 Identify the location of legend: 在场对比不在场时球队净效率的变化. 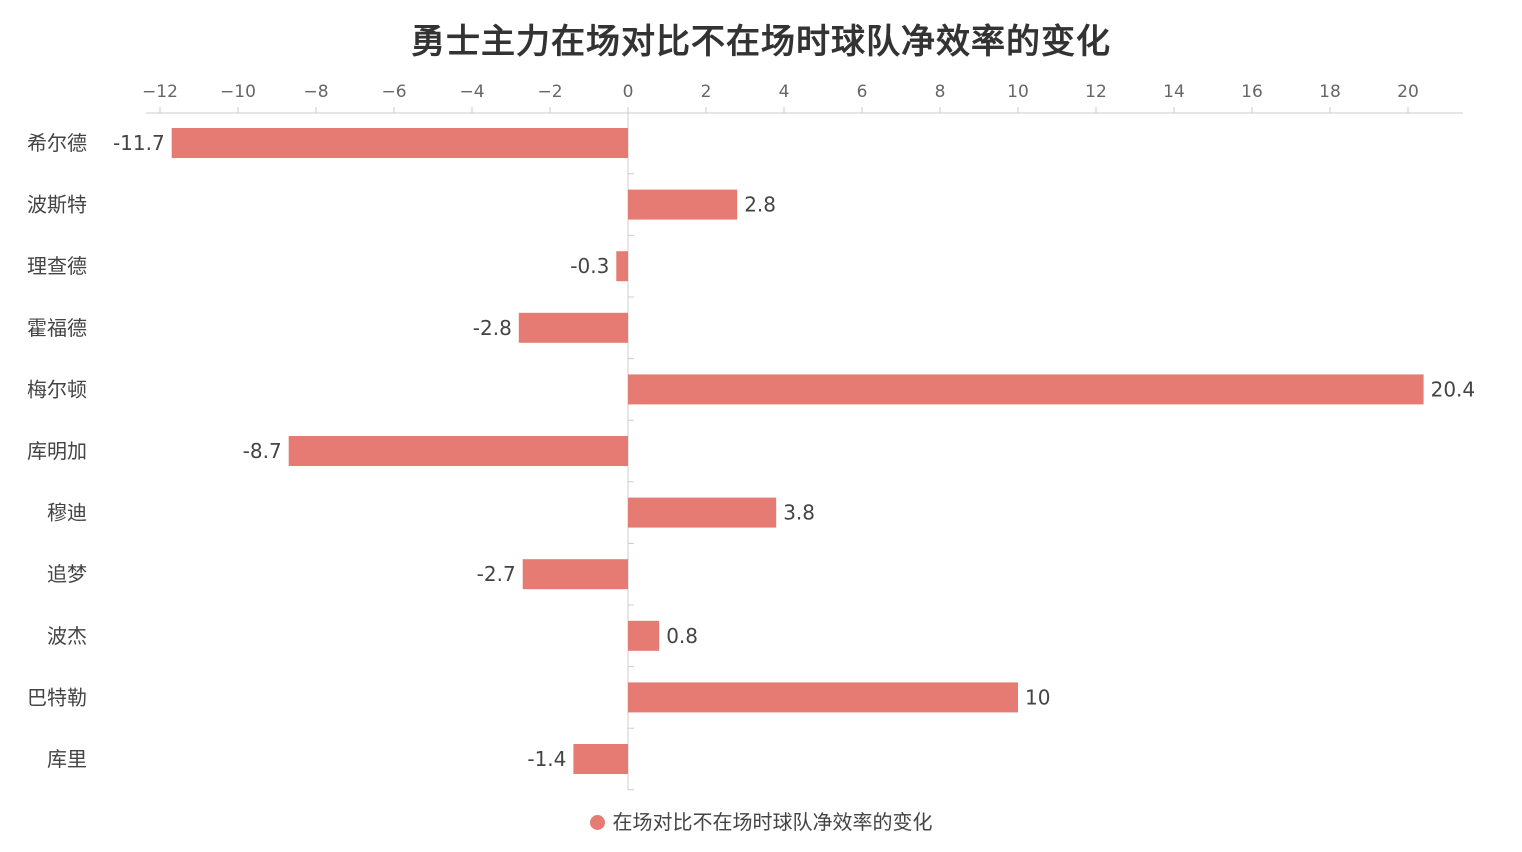
(761, 820).